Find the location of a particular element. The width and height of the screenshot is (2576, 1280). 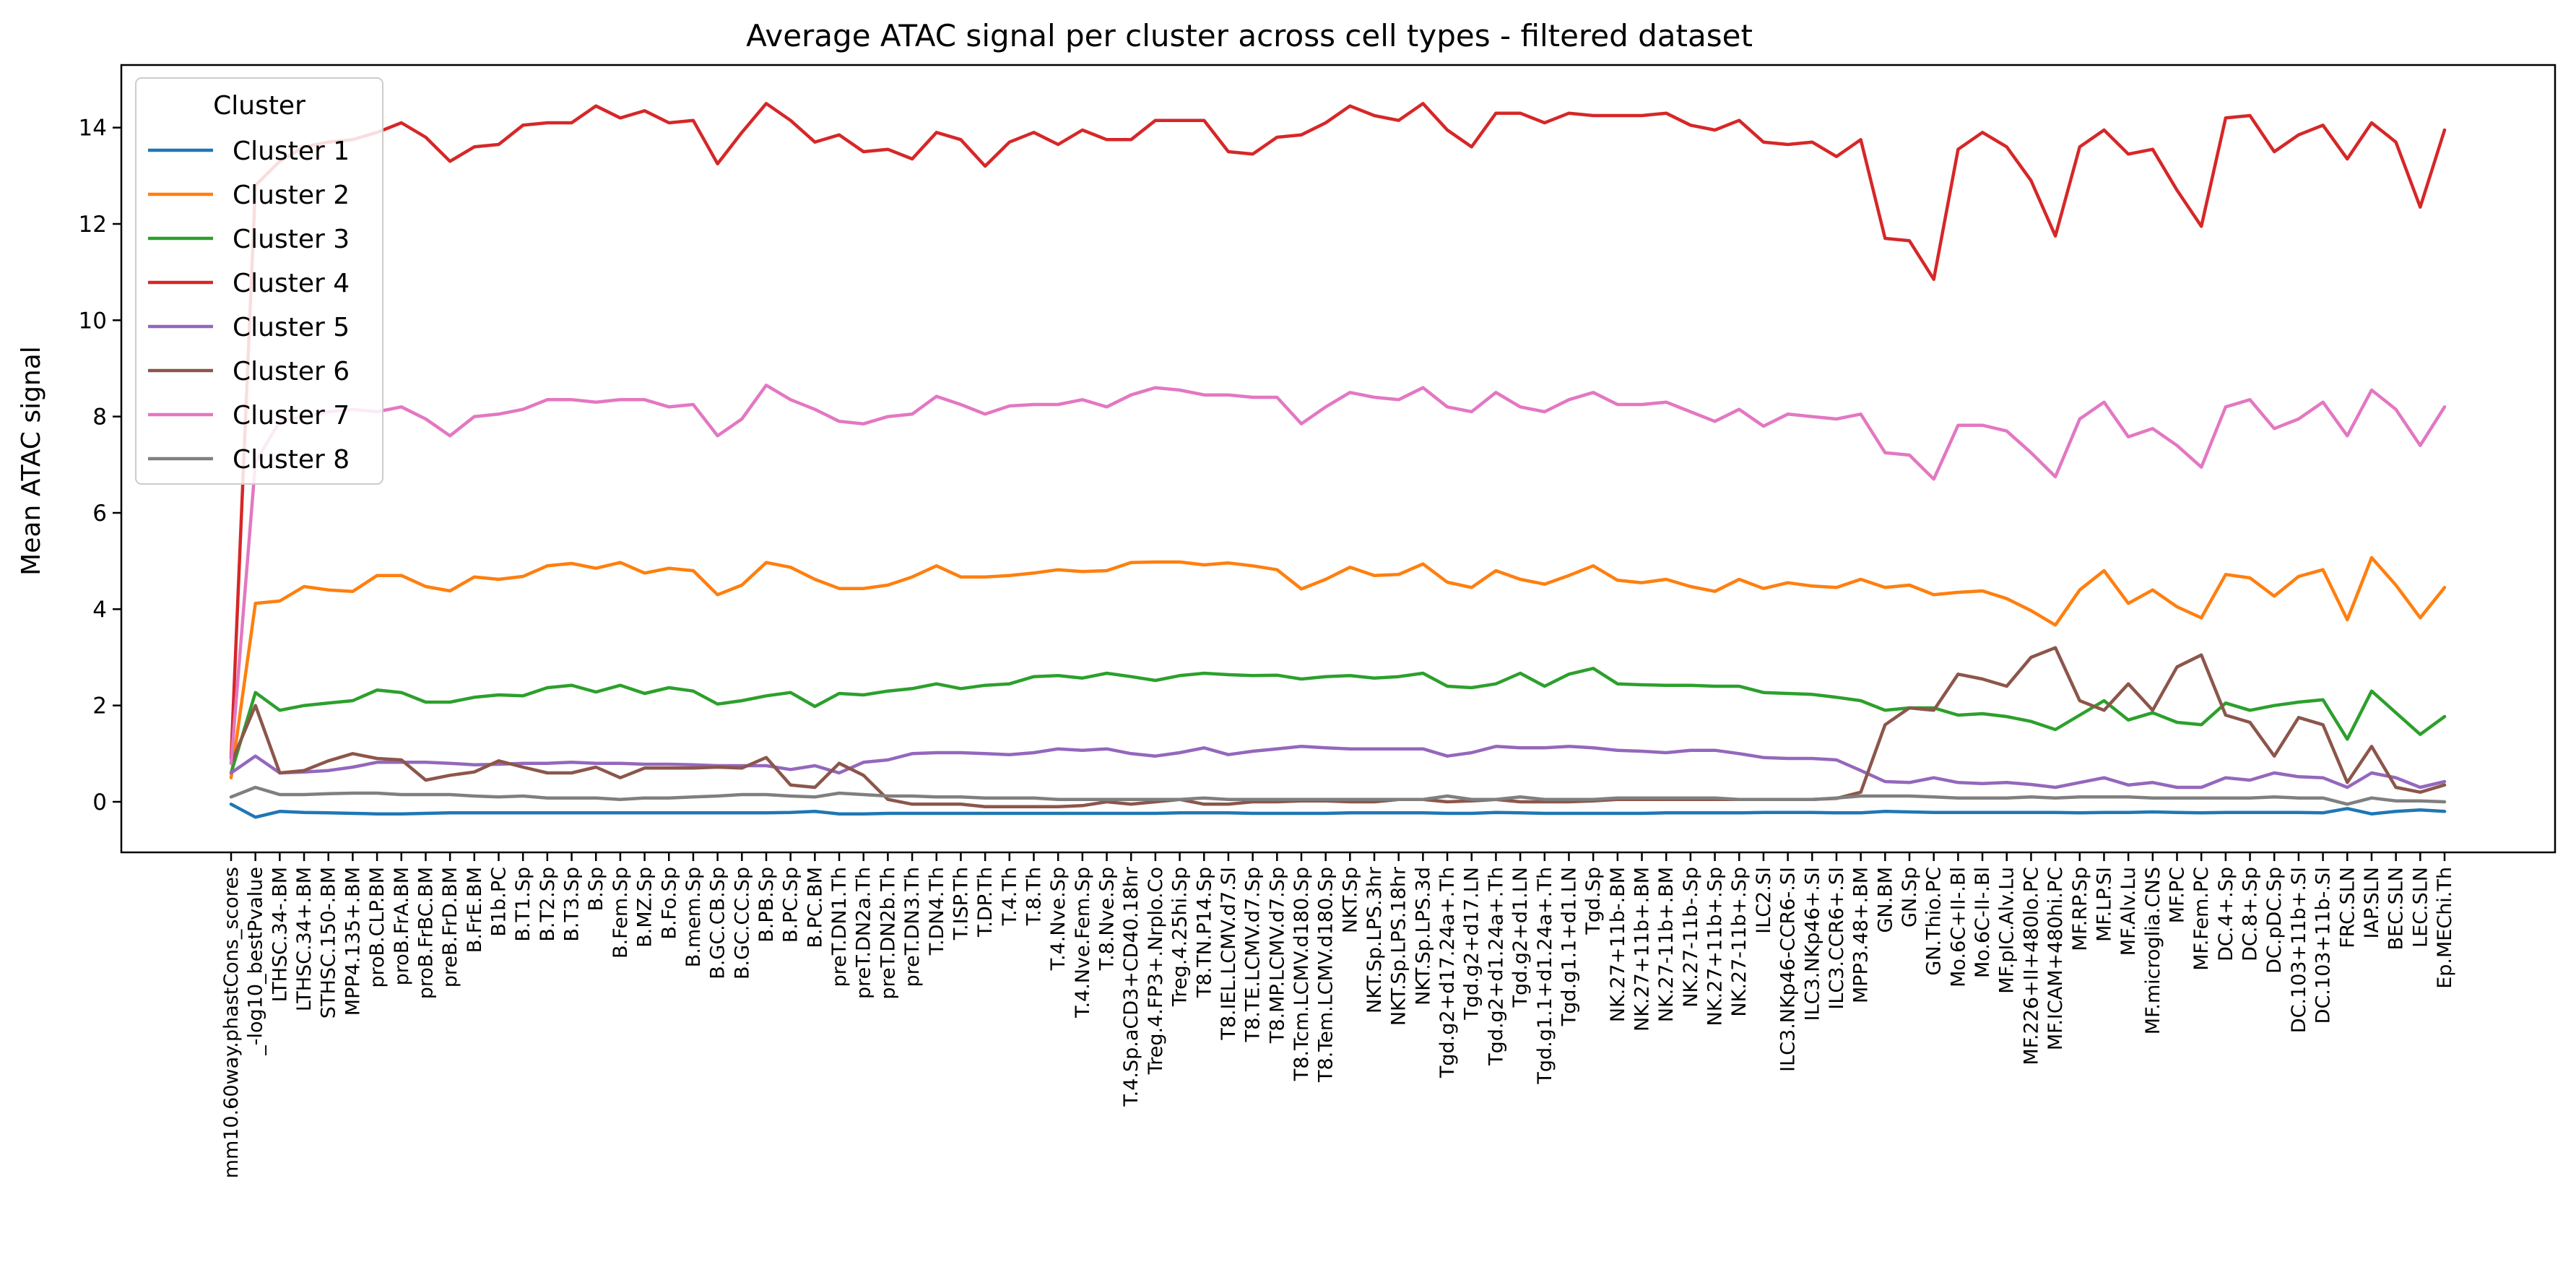

x-tick-label: LEC.SLN is located at coordinates (2420, 907).